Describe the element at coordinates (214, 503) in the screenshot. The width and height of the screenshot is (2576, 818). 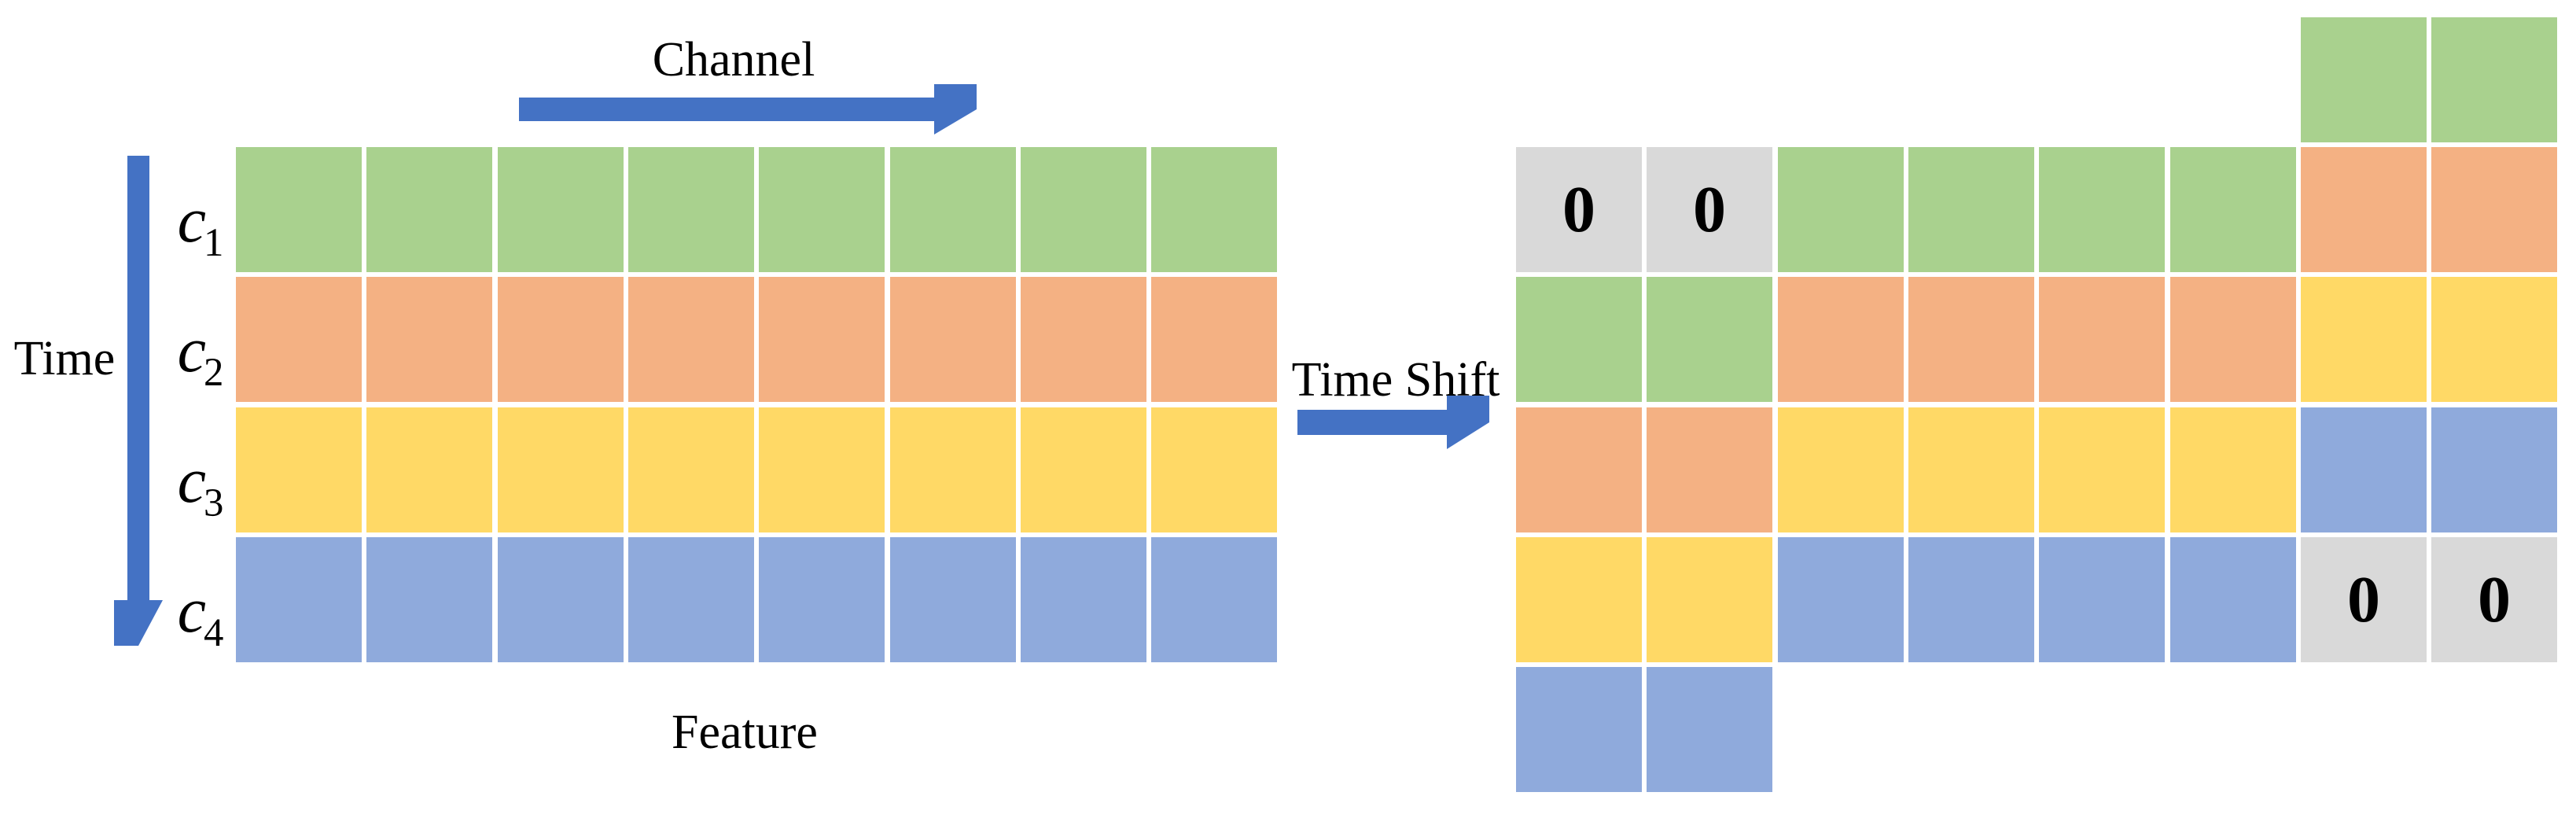
I see `row-label-sub: 3` at that location.